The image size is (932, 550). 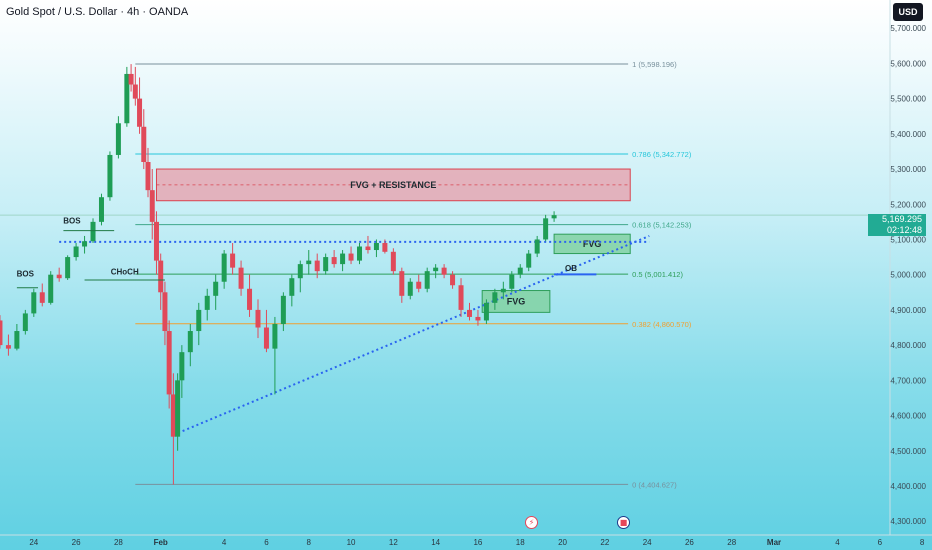 What do you see at coordinates (908, 239) in the screenshot?
I see `y-axis-tick-label: 5,100.000` at bounding box center [908, 239].